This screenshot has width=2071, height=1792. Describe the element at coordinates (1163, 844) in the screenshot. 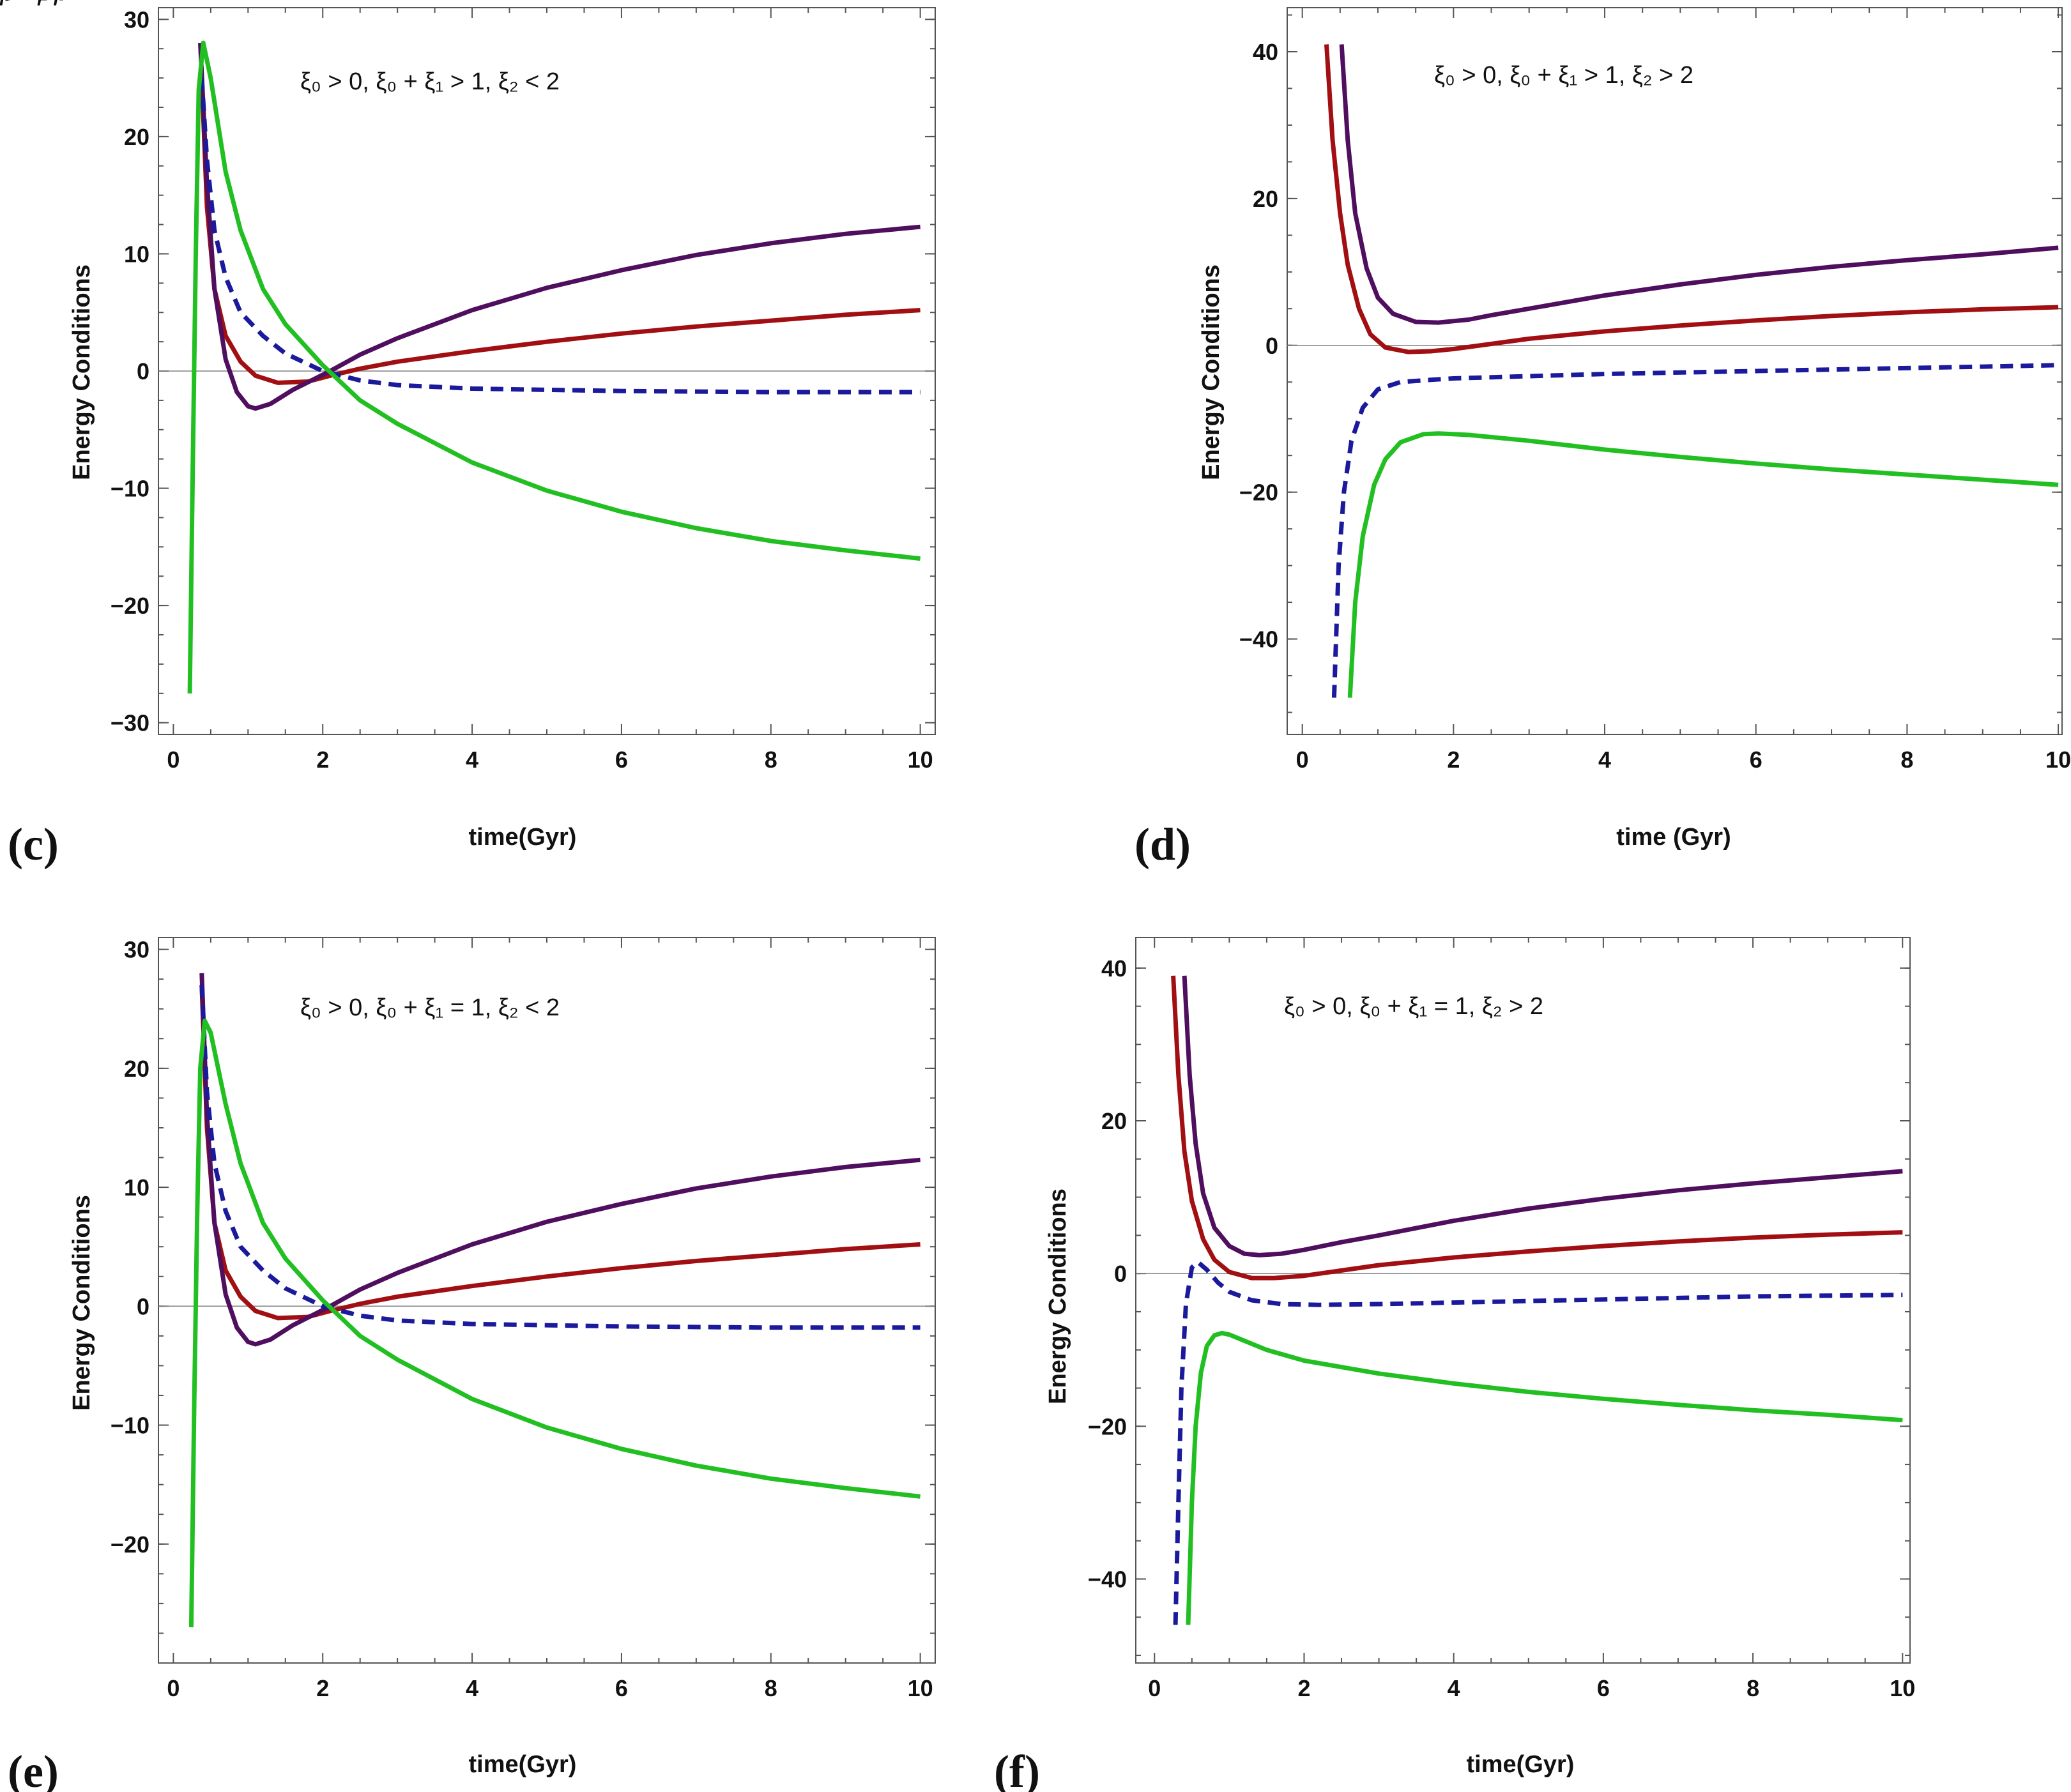

I see `panel-label: (d)` at that location.